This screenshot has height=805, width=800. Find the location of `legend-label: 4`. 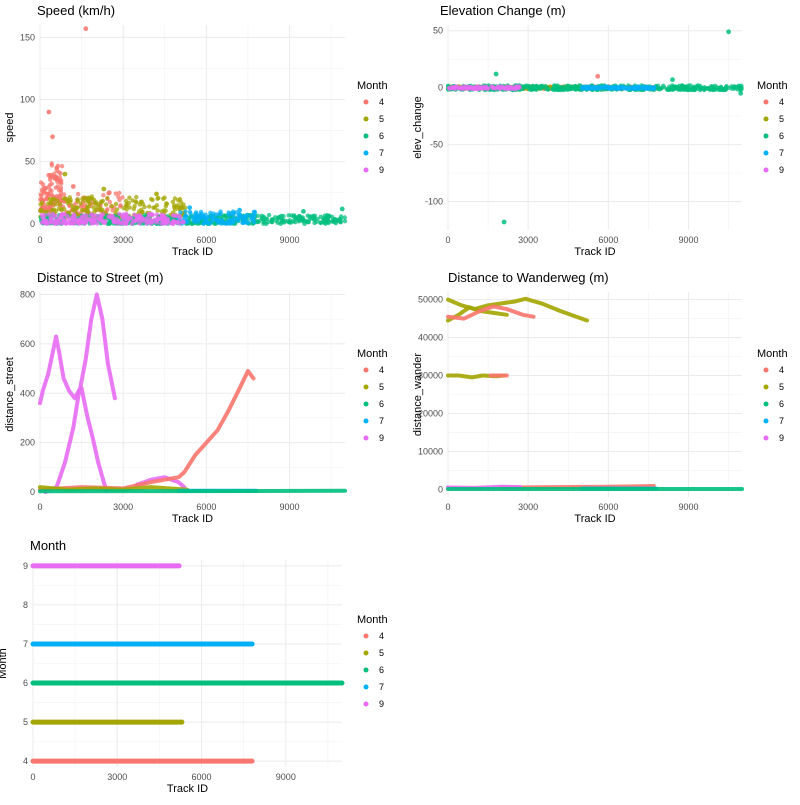

legend-label: 4 is located at coordinates (381, 636).